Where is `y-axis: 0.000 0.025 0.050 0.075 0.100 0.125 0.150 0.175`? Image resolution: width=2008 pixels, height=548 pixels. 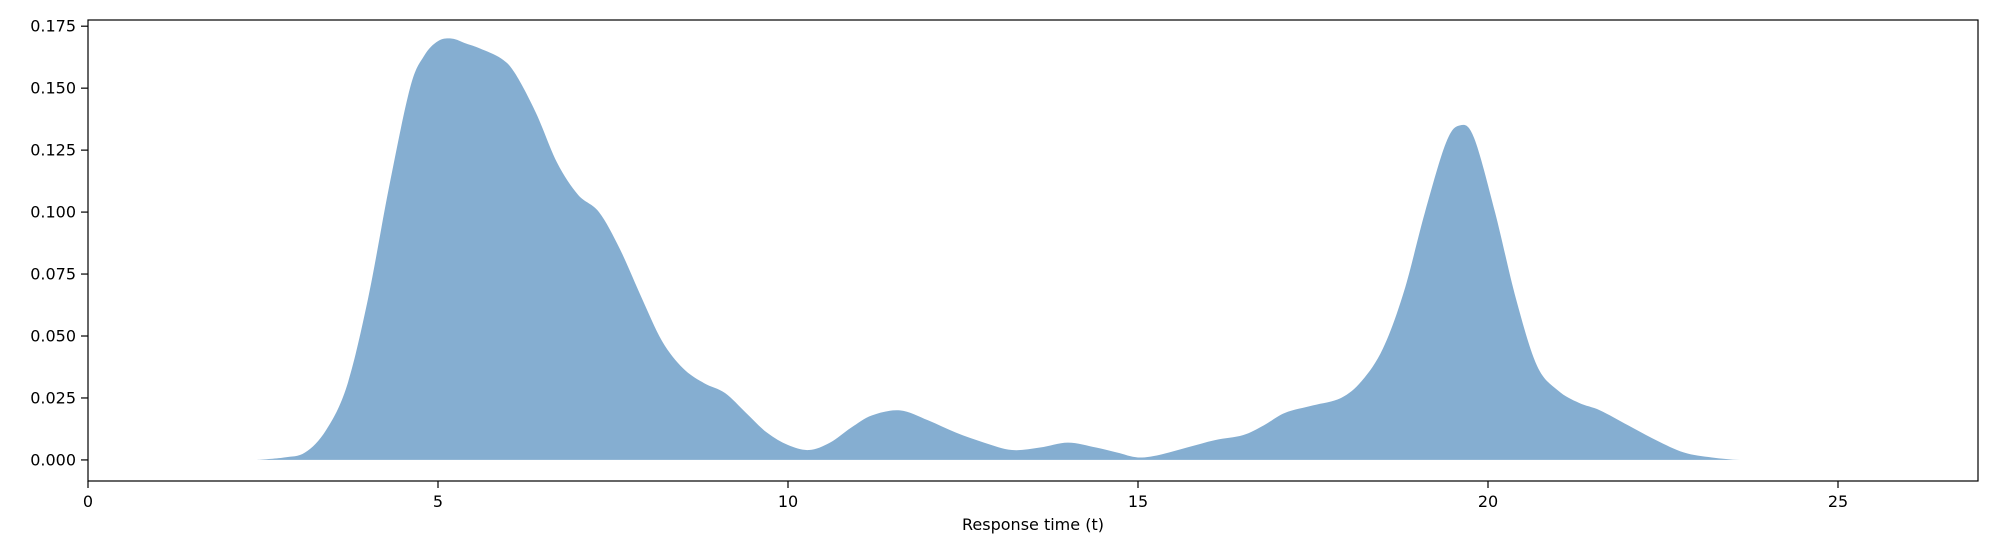
y-axis: 0.000 0.025 0.050 0.075 0.100 0.125 0.150 0.175 is located at coordinates (59, 243).